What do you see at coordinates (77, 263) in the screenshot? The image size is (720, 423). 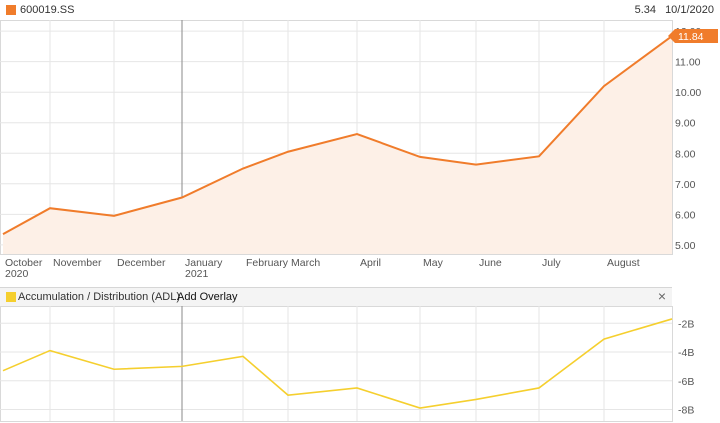 I see `price-x-tick-label: November` at bounding box center [77, 263].